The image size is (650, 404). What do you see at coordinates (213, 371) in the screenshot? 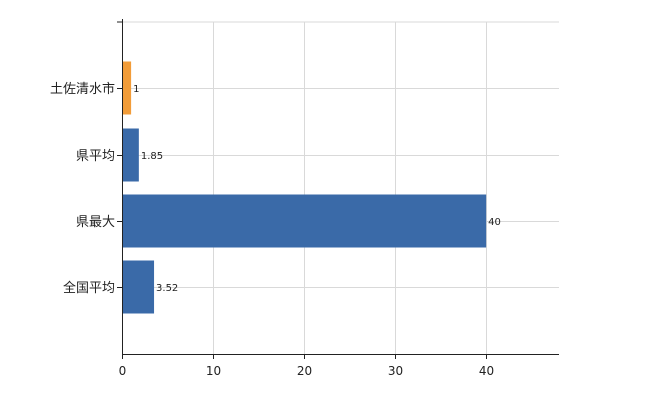
I see `x-tick-label-1: 10` at bounding box center [213, 371].